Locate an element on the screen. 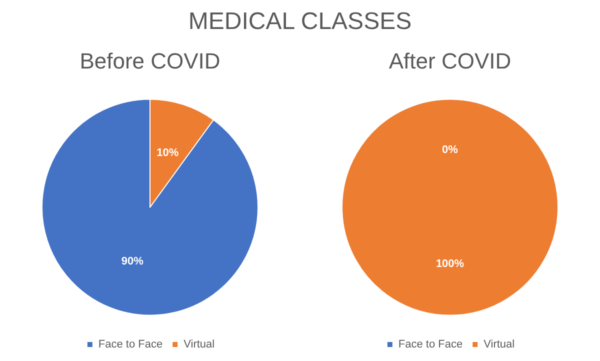 The height and width of the screenshot is (361, 600). chart-title: After COVID is located at coordinates (450, 61).